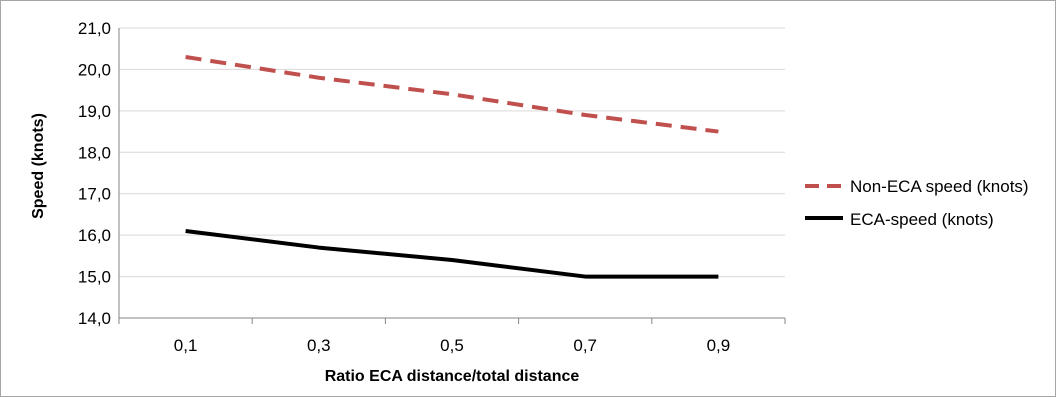  I want to click on y-tick-label: 15,0, so click(94, 277).